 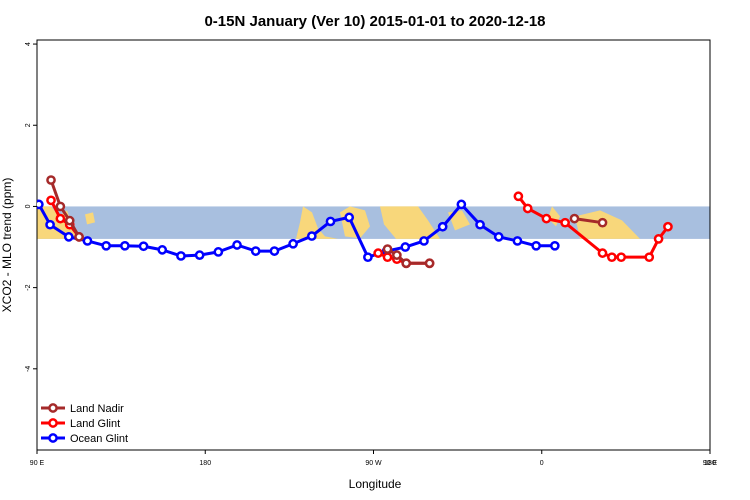 I want to click on plot-background, so click(x=373, y=222).